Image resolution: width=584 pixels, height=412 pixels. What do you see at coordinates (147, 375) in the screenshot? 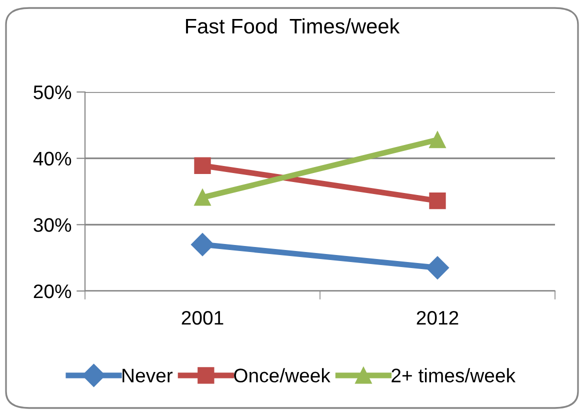
I see `legend-label: Never` at bounding box center [147, 375].